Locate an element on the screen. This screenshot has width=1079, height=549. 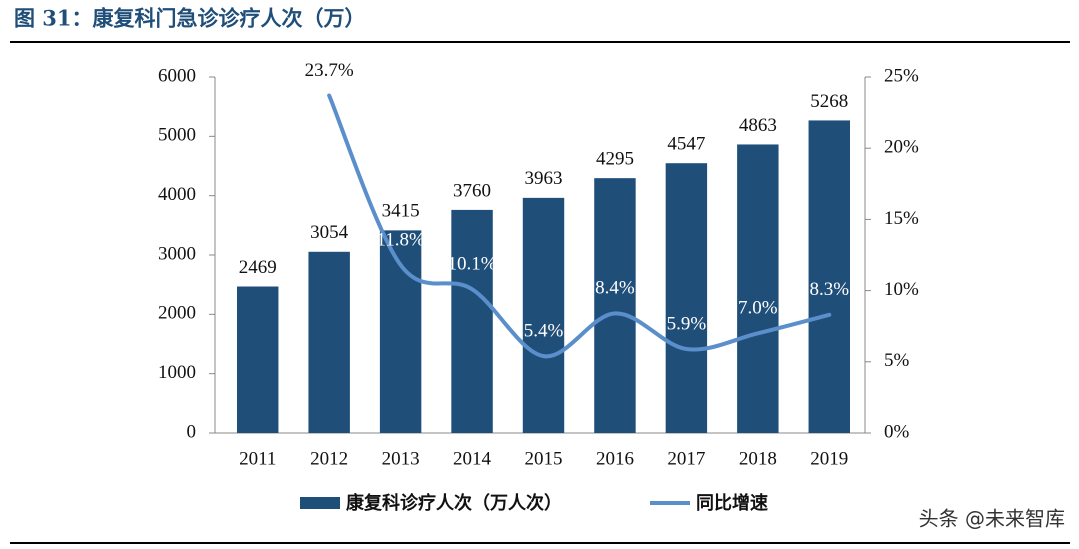
legend-swatch is located at coordinates (320, 503).